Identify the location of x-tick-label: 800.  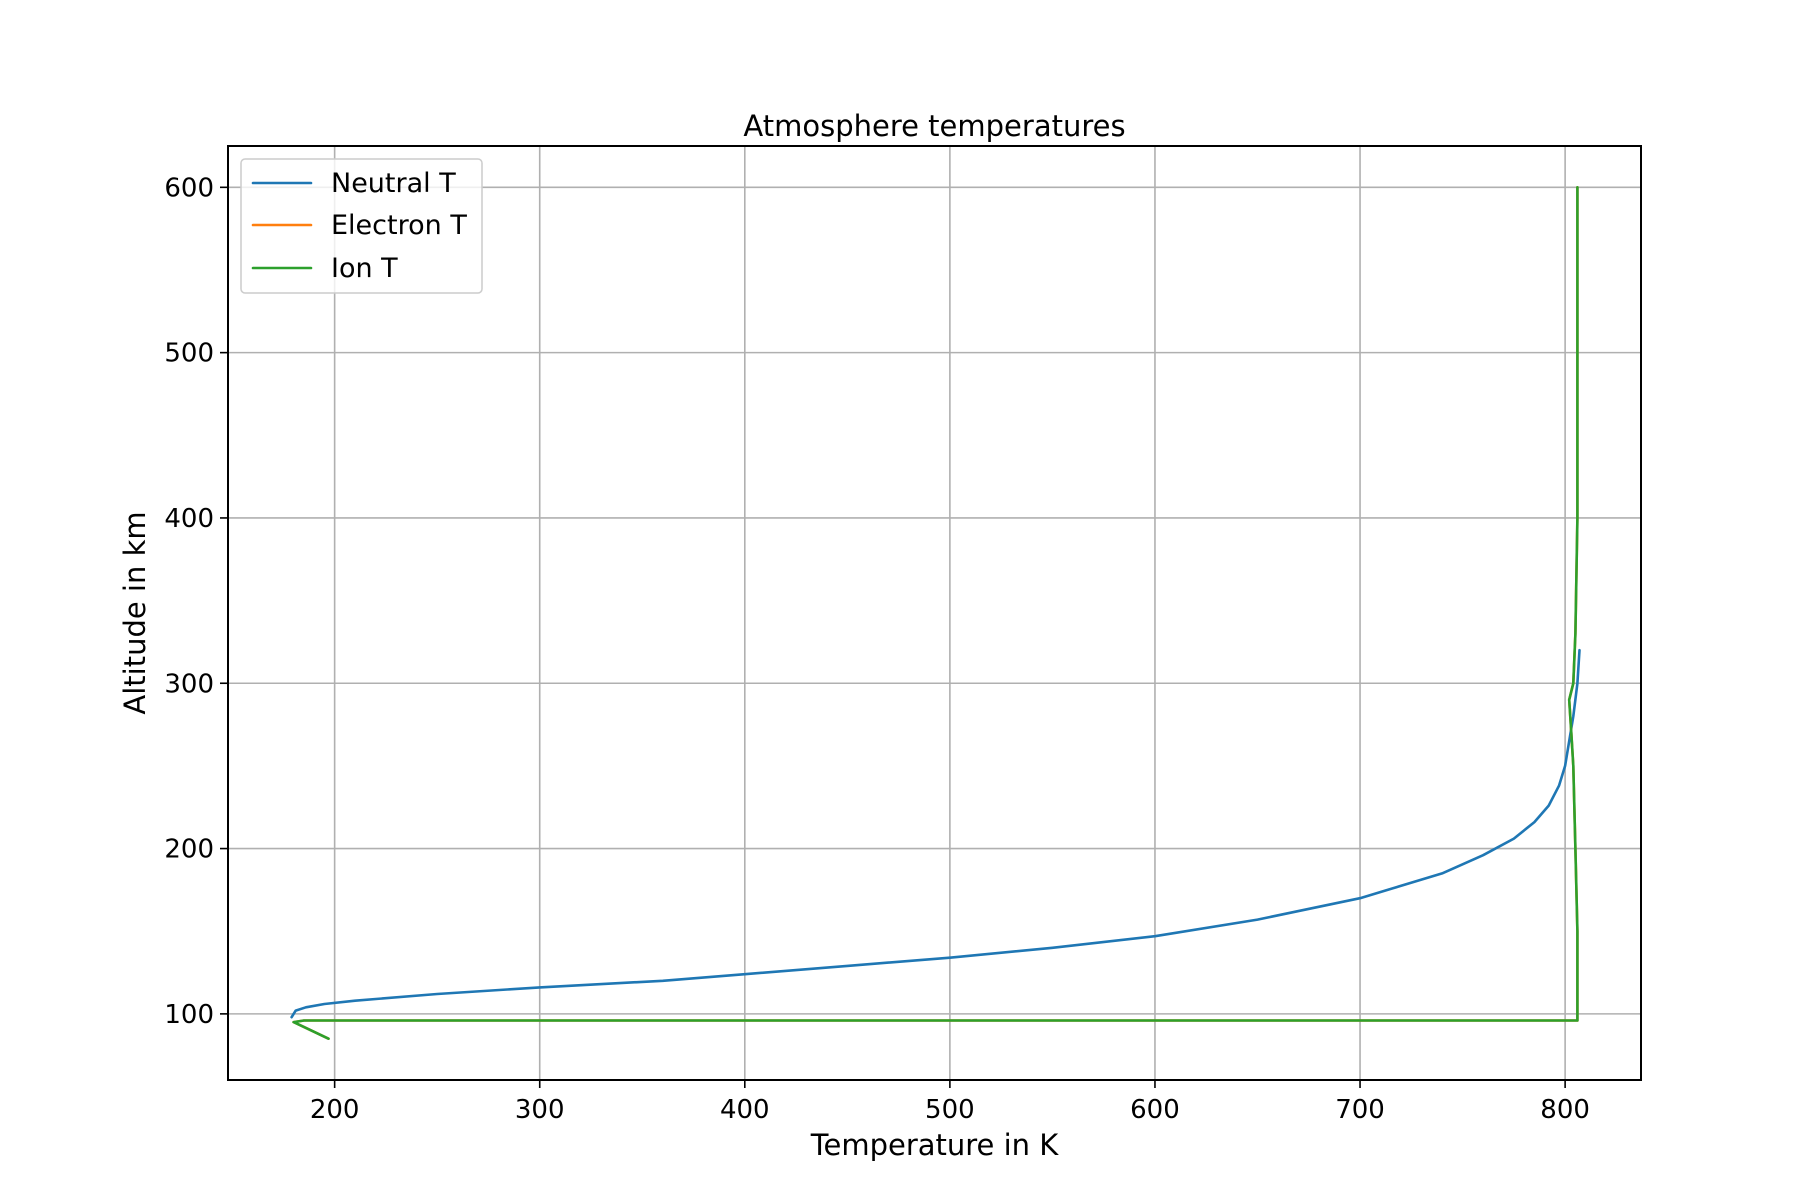
(1565, 1110).